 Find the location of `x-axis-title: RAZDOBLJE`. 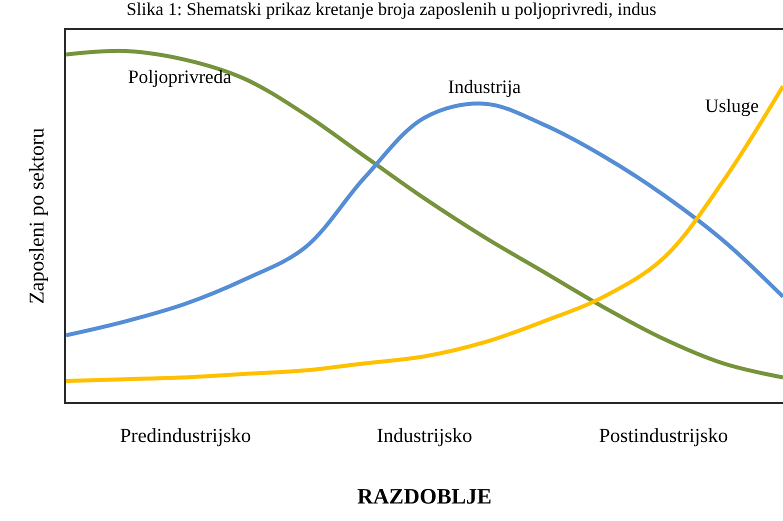

x-axis-title: RAZDOBLJE is located at coordinates (424, 495).